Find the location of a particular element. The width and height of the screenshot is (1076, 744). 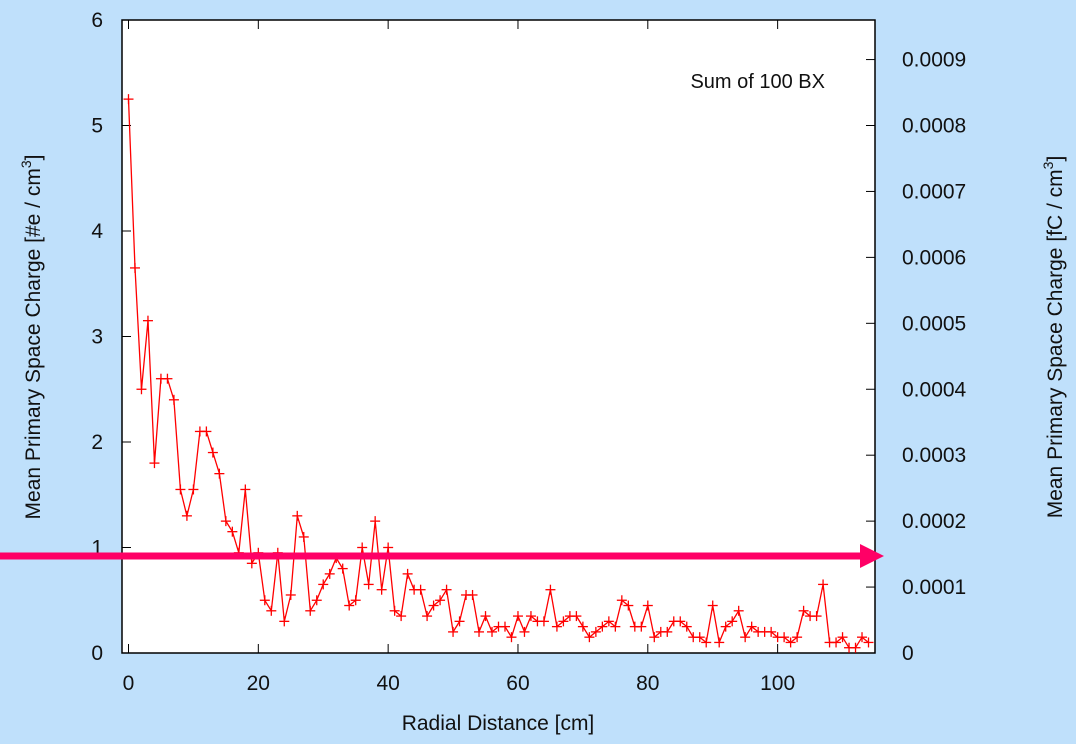

y2-tick-label: 0.0003 is located at coordinates (934, 455).